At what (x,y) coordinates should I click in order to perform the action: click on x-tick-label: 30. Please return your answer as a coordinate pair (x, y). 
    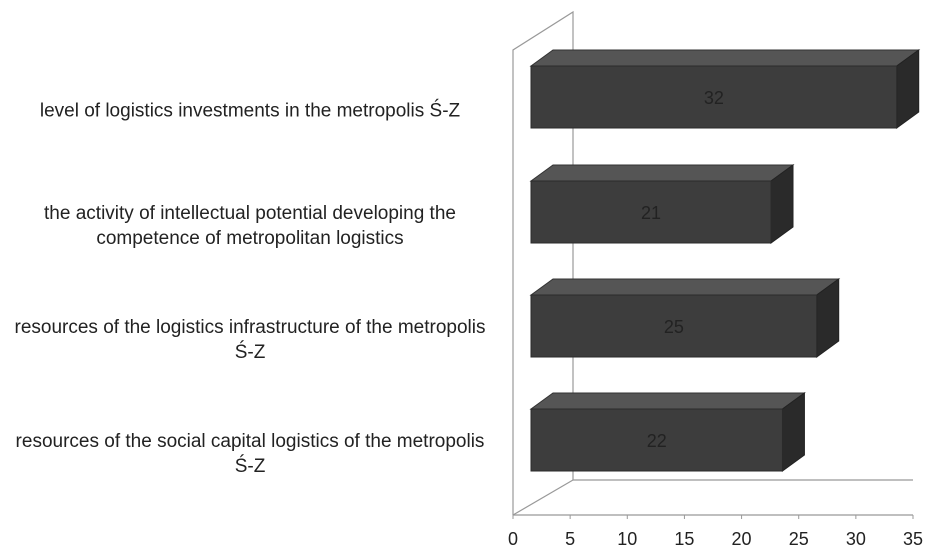
    Looking at the image, I should click on (856, 539).